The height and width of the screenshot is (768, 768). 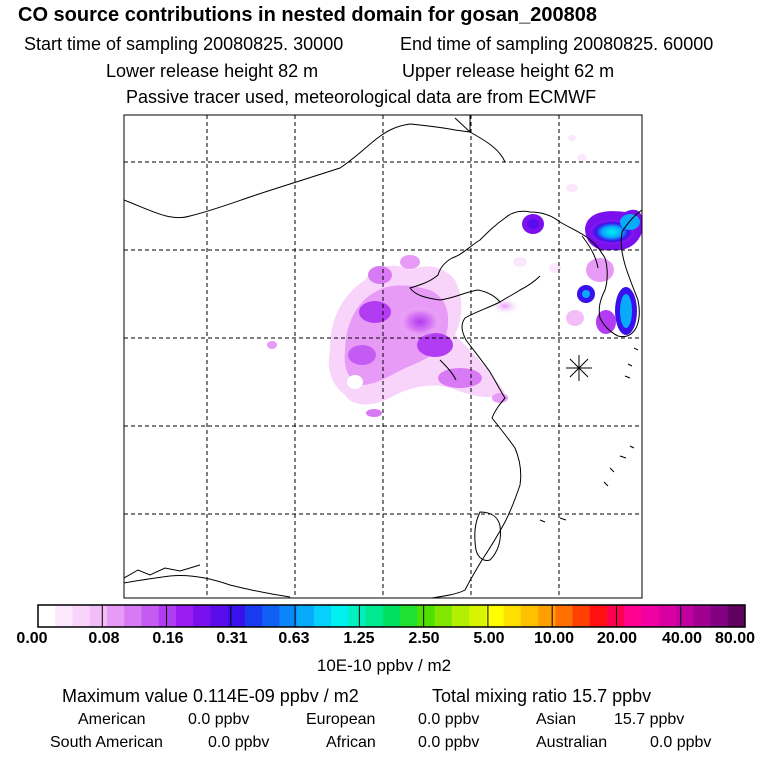 I want to click on colorbar-tick-label: 5.00, so click(x=489, y=638).